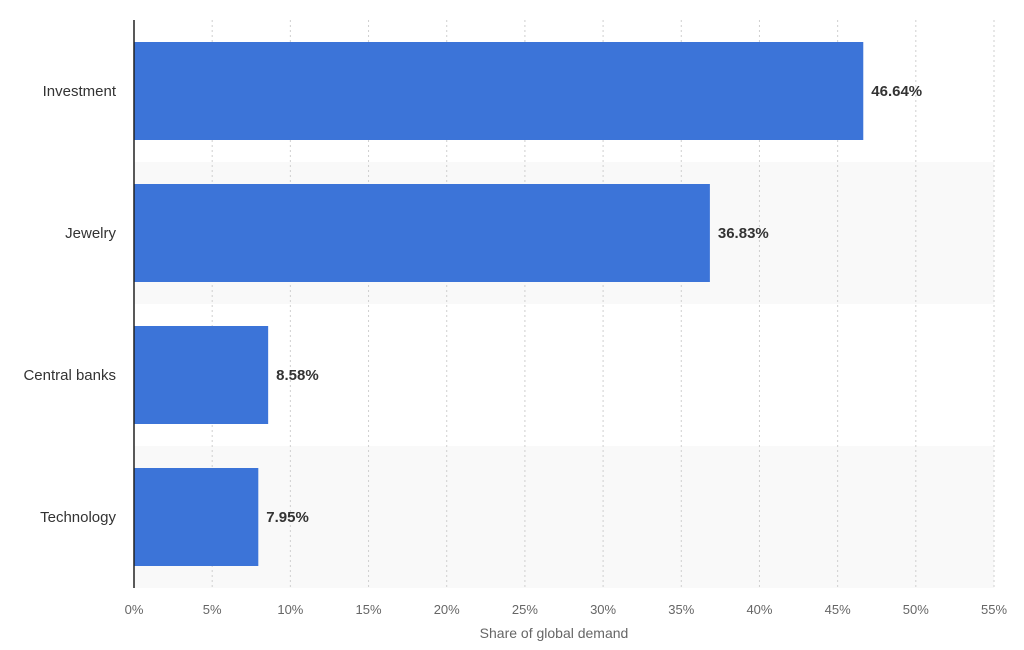 This screenshot has height=650, width=1024. I want to click on category-label: Jewelry, so click(90, 233).